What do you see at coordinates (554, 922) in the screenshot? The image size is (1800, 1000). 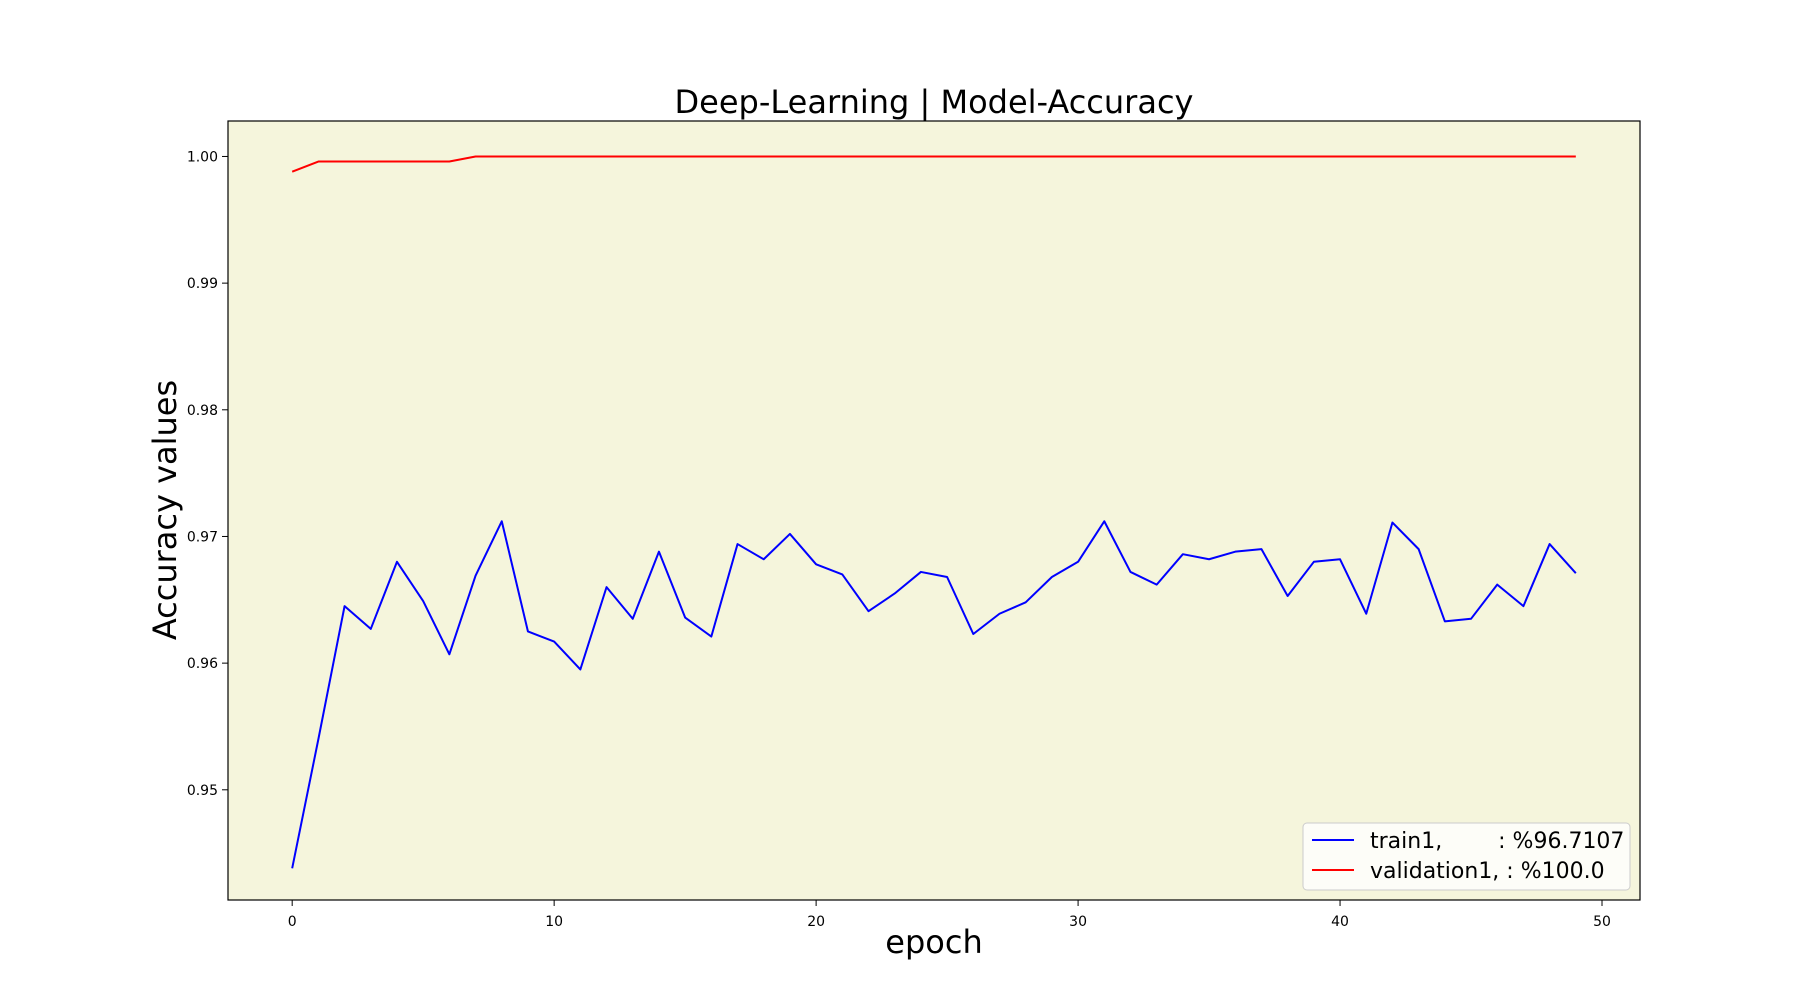 I see `x-tick-label: 10` at bounding box center [554, 922].